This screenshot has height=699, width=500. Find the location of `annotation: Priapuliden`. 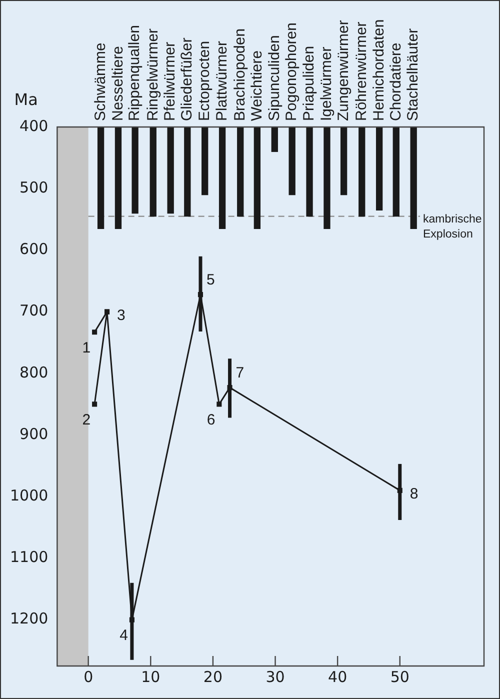

annotation: Priapuliden is located at coordinates (309, 83).